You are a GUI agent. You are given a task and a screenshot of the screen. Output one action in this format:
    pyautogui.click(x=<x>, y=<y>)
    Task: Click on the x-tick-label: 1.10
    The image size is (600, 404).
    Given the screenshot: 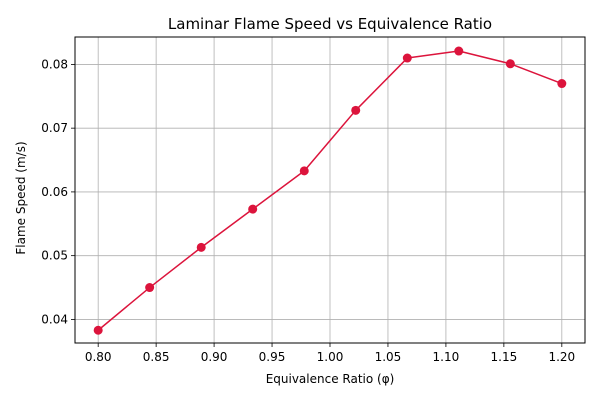 What is the action you would take?
    pyautogui.click(x=446, y=357)
    